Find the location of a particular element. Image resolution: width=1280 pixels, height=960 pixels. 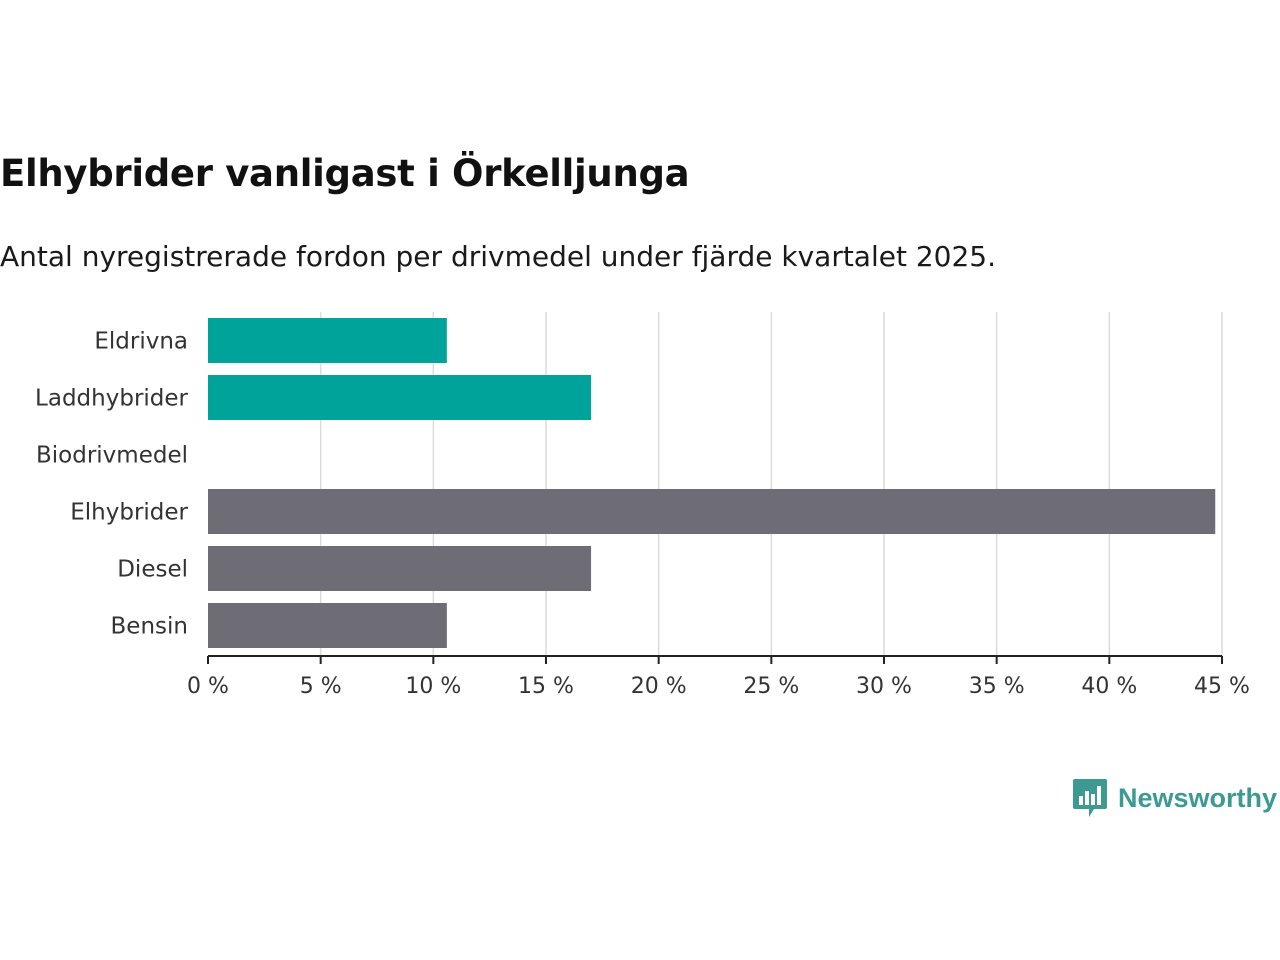

x-tick-label-8: 40 % is located at coordinates (1109, 686).